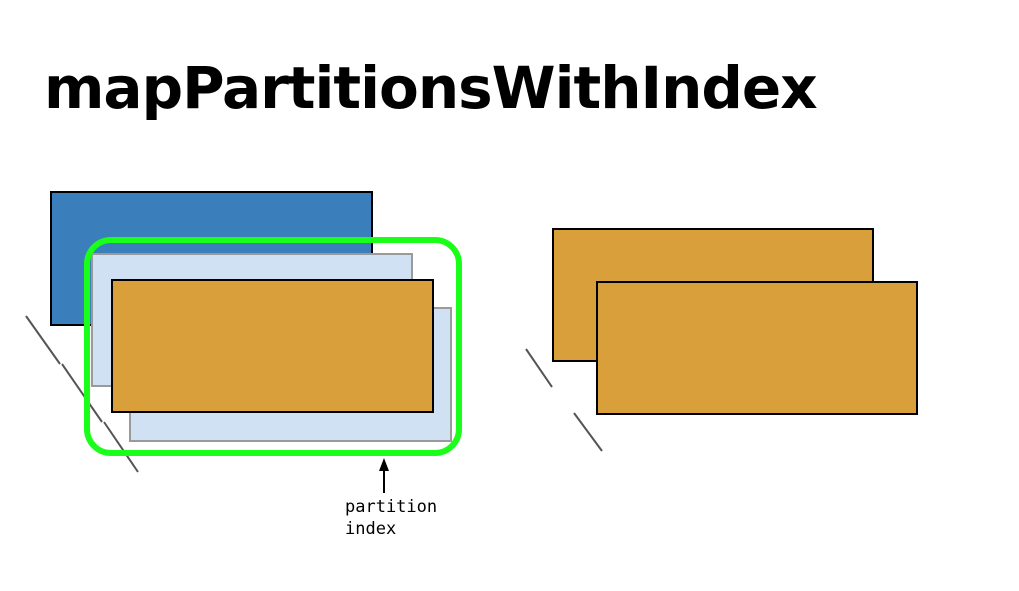 The width and height of the screenshot is (1019, 591). I want to click on output-rdd, so click(721, 340).